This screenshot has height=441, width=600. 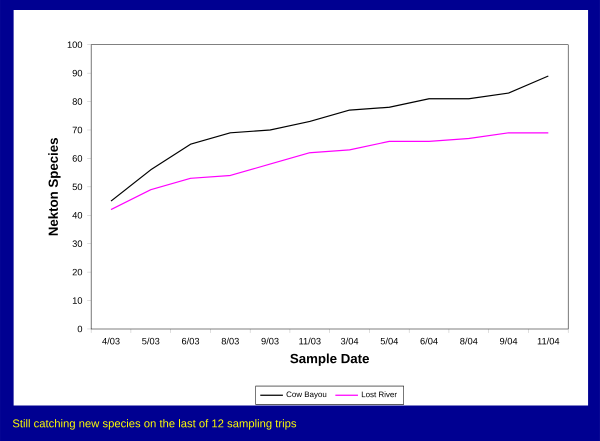 What do you see at coordinates (191, 341) in the screenshot?
I see `x-tick-label: 6/03` at bounding box center [191, 341].